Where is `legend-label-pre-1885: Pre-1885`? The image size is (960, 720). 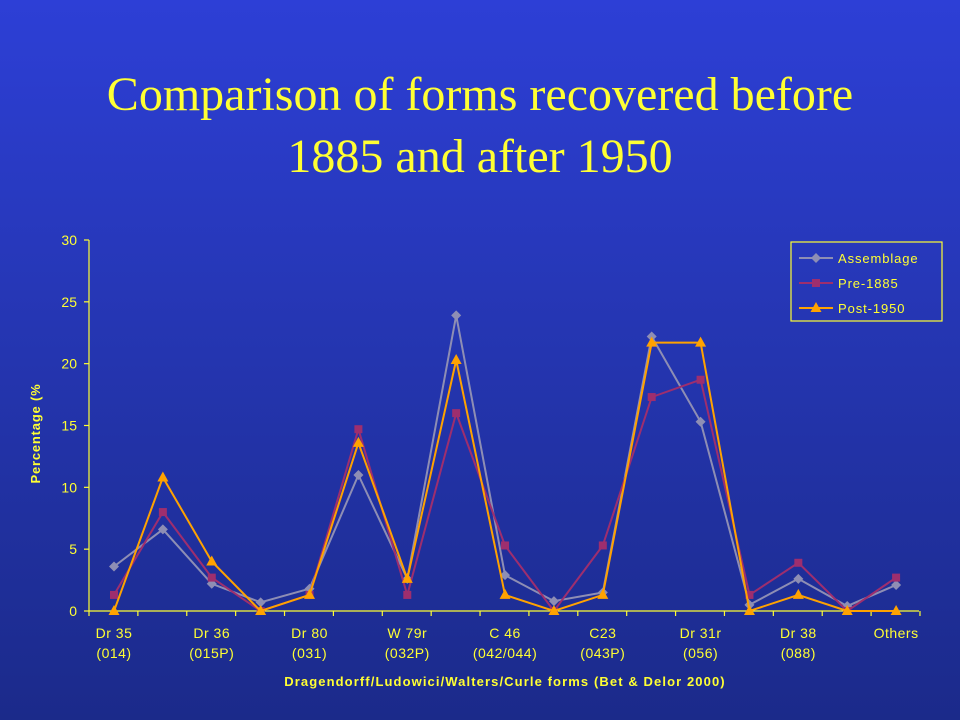
legend-label-pre-1885: Pre-1885 is located at coordinates (868, 283).